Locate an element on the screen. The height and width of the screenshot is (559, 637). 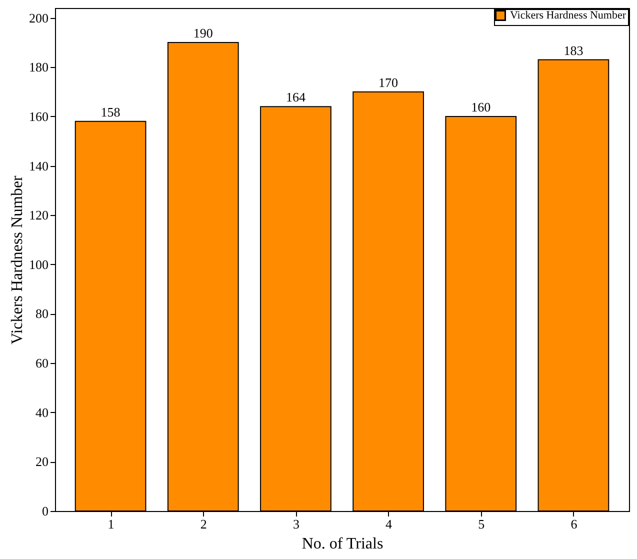
y-axis-title: Vickers Hardness Number is located at coordinates (17, 259).